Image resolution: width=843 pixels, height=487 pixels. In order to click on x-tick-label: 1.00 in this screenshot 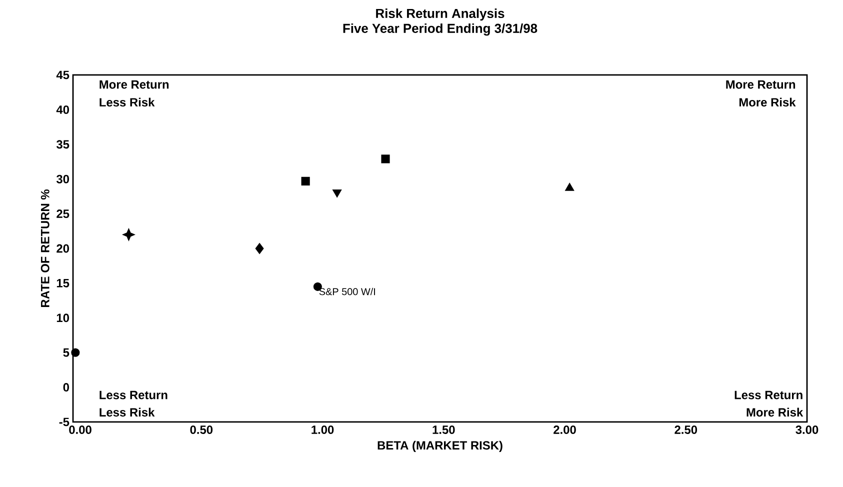, I will do `click(323, 430)`.